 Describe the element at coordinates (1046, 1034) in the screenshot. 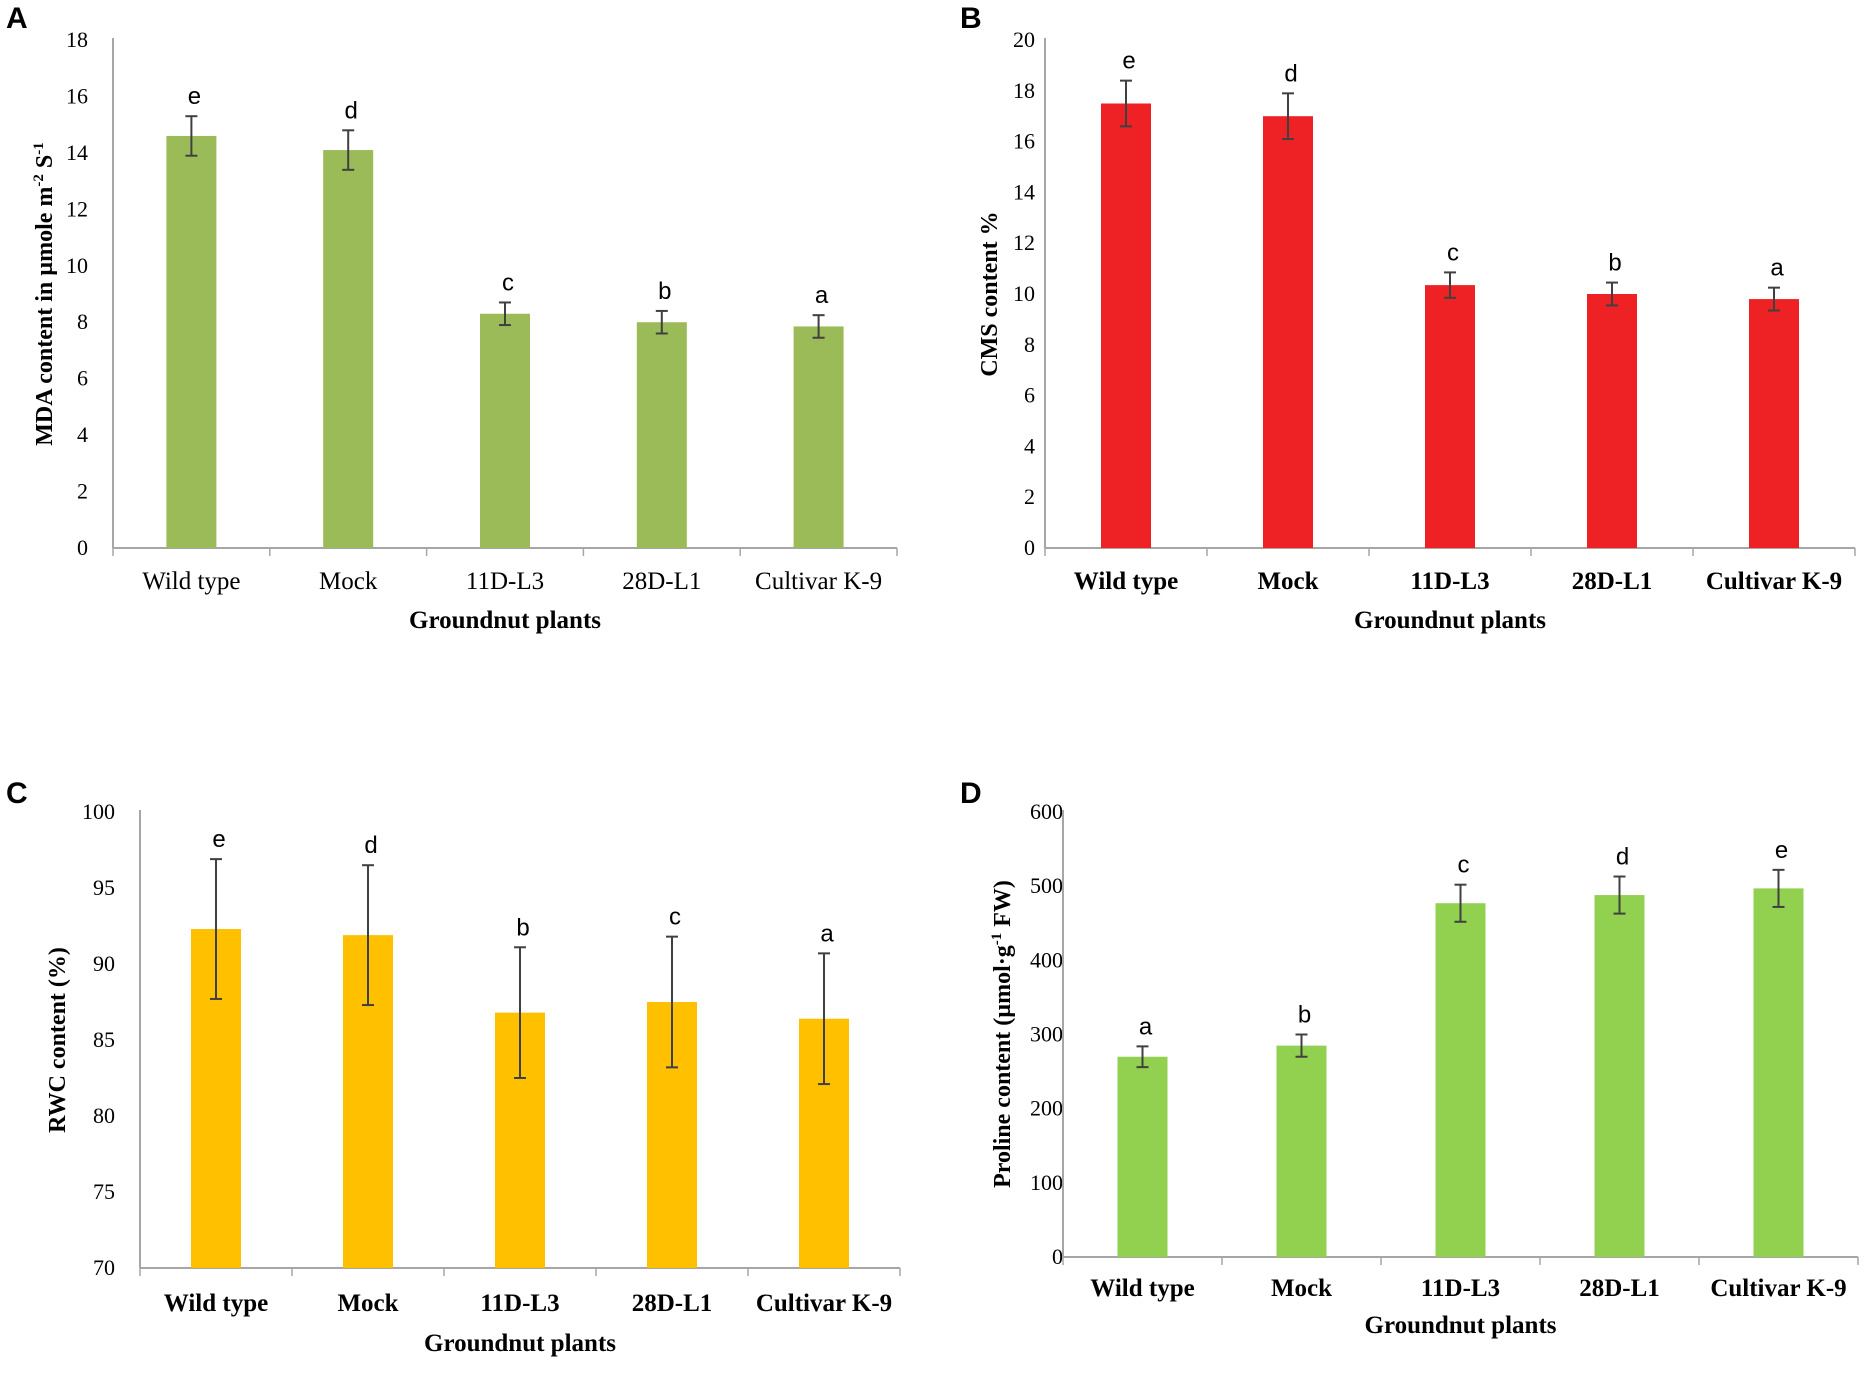

I see `y-tick-label: 300` at that location.